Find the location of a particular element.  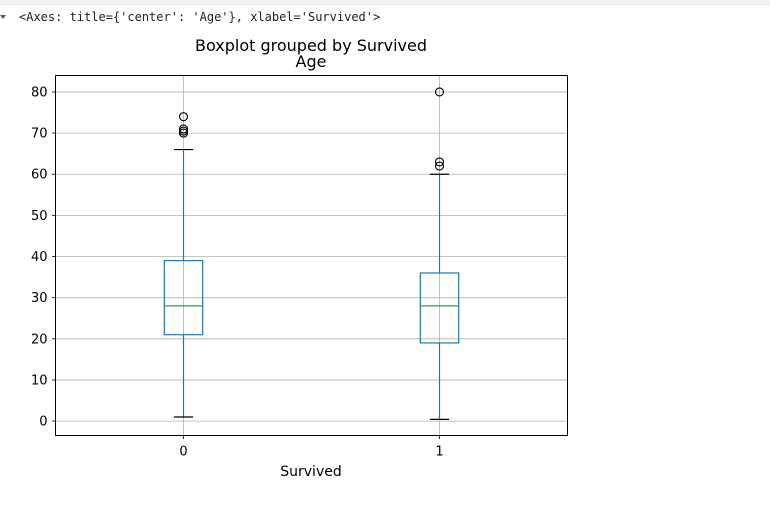

y-tick-label: 70 is located at coordinates (39, 134).